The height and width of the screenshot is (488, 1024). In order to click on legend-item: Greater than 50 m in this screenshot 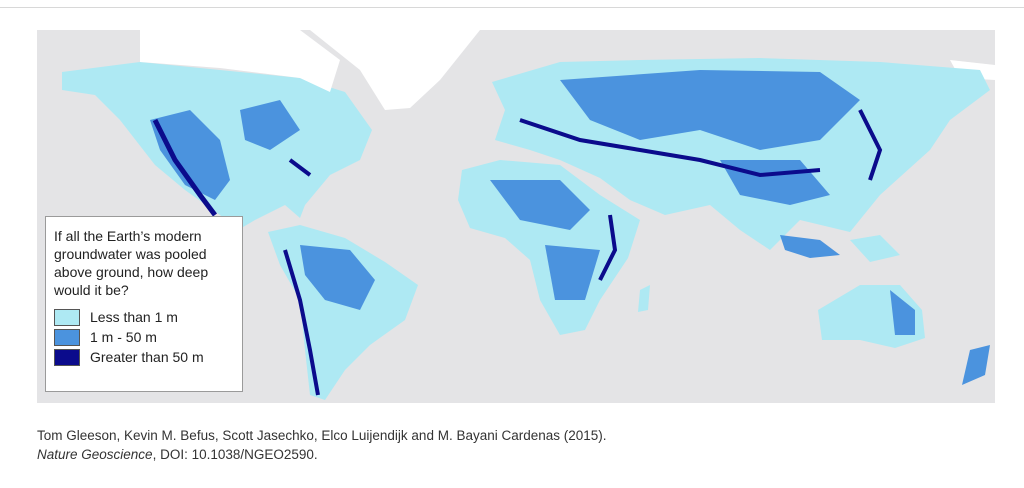, I will do `click(144, 357)`.